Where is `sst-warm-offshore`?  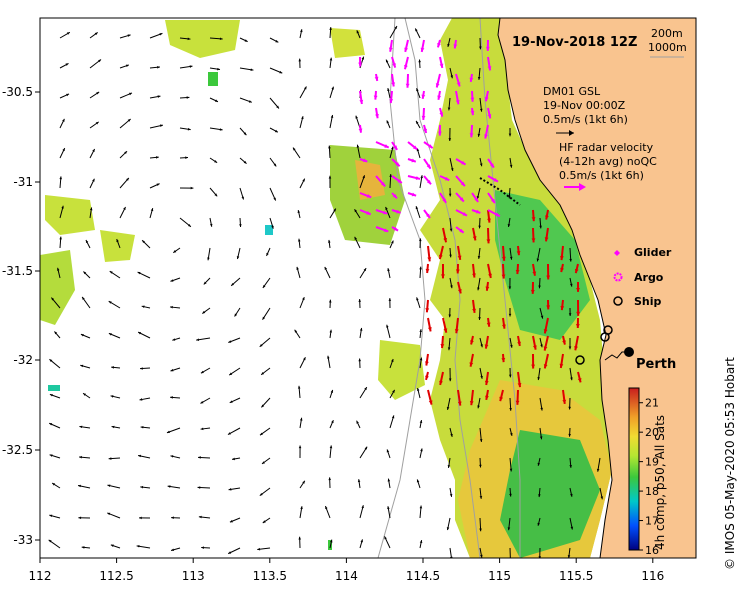 sst-warm-offshore is located at coordinates (370, 180).